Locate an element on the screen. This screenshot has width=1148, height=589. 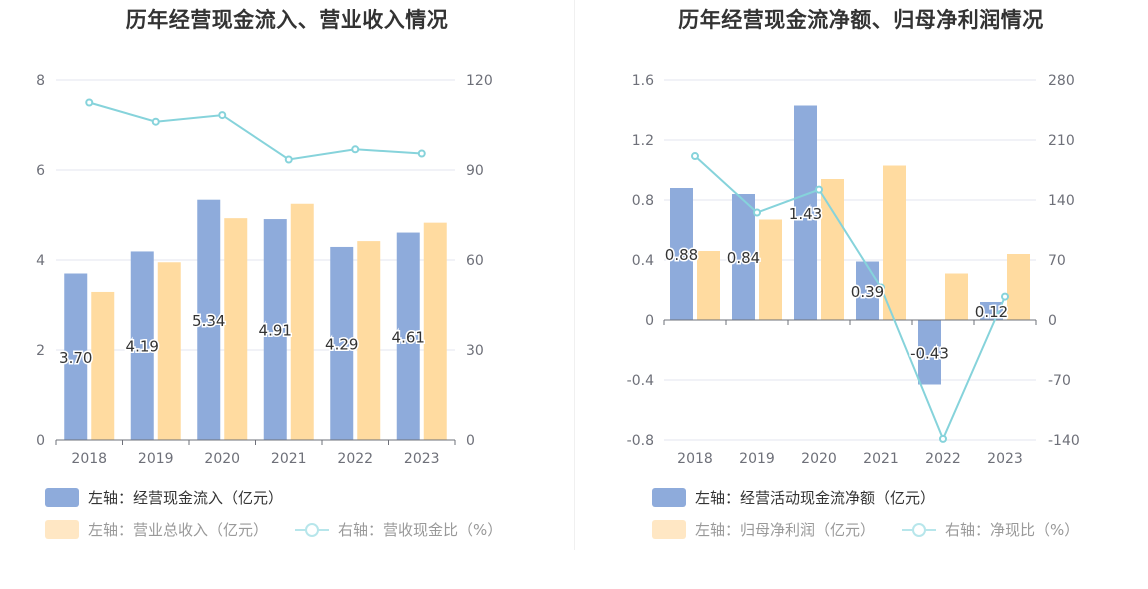
data-label: 0.12 is located at coordinates (991, 312).